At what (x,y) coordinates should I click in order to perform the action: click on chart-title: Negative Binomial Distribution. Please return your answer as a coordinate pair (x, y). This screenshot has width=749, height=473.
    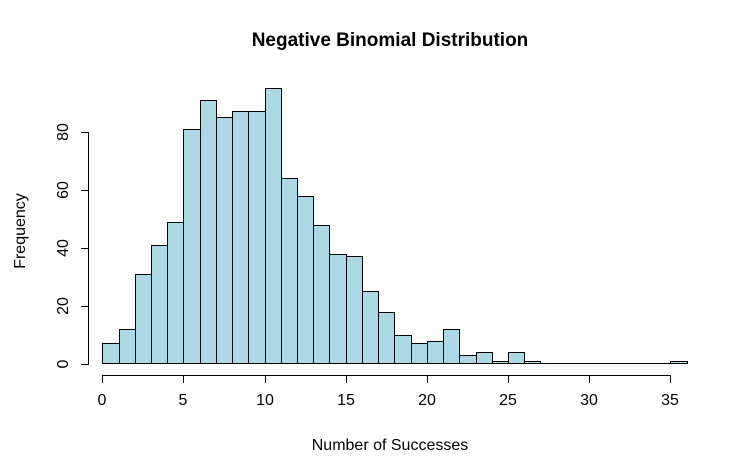
    Looking at the image, I should click on (390, 40).